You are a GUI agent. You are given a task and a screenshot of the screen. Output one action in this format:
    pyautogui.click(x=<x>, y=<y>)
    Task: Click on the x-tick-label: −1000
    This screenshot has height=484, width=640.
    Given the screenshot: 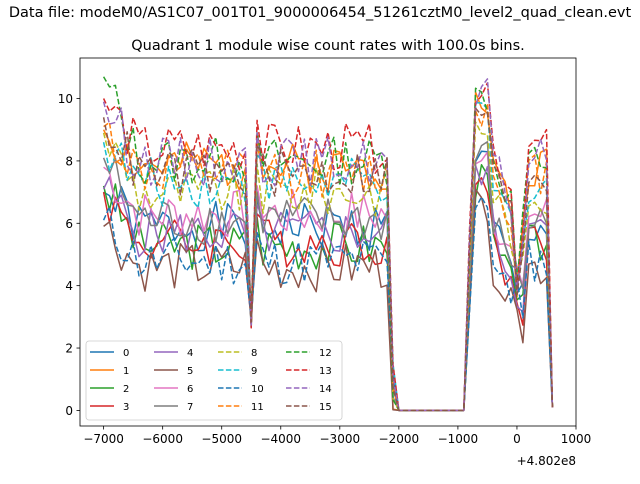 What is the action you would take?
    pyautogui.click(x=458, y=439)
    